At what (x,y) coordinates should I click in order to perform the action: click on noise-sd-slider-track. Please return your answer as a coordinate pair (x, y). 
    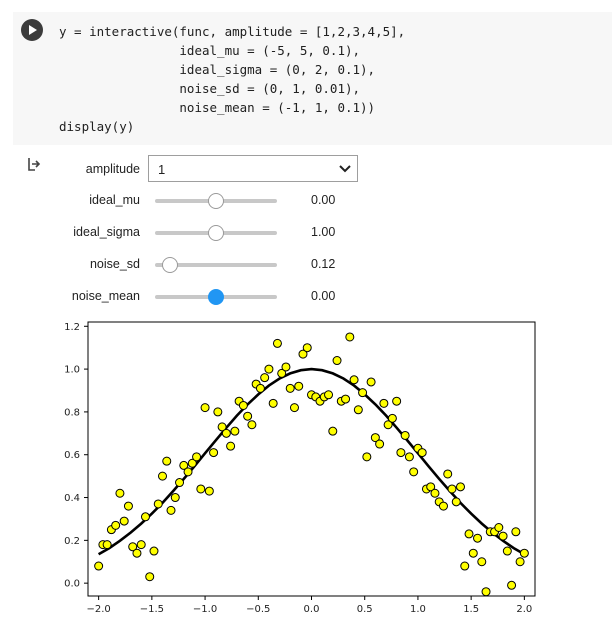
    Looking at the image, I should click on (216, 265).